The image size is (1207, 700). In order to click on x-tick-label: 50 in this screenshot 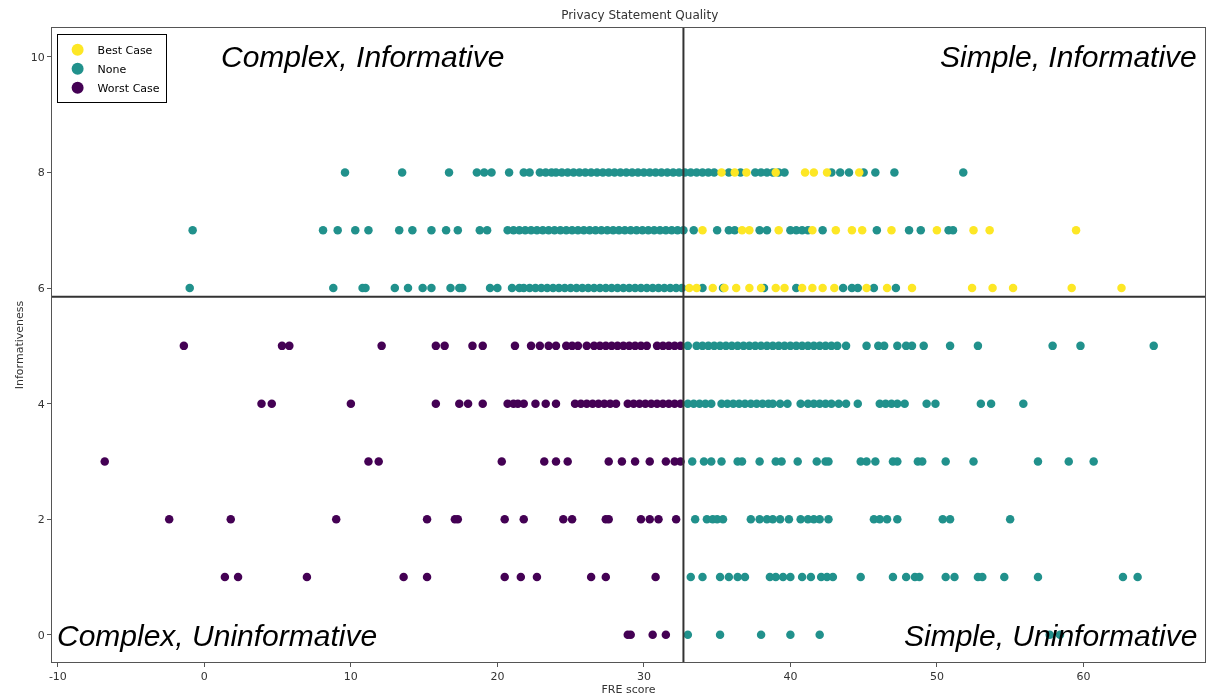, I will do `click(936, 677)`.